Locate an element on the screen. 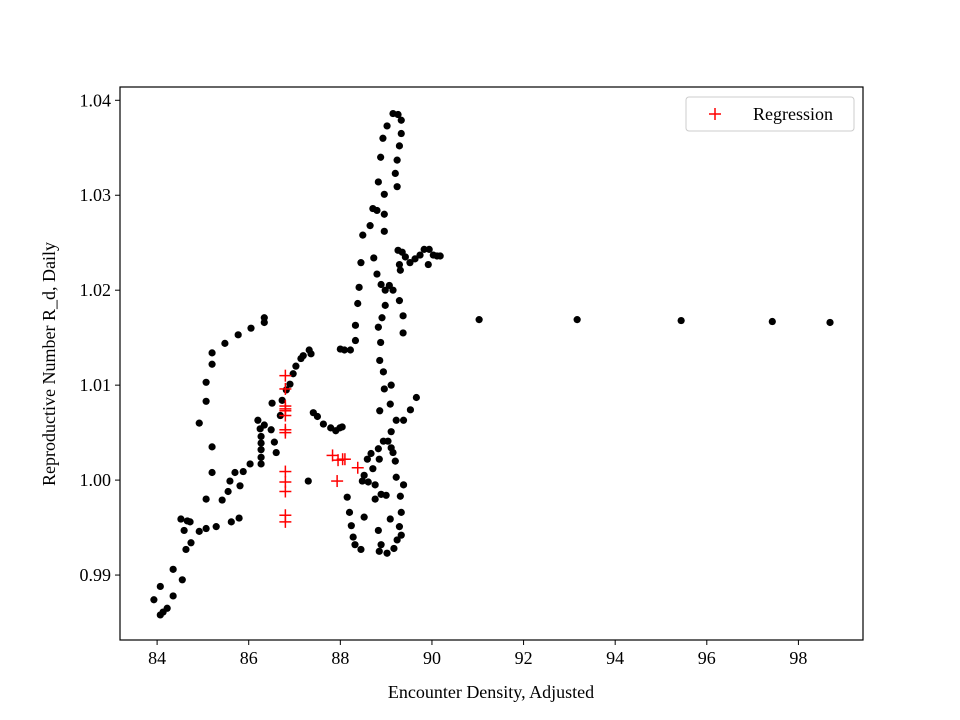 The height and width of the screenshot is (720, 960). x-axis-label: Encounter Density, Adjusted is located at coordinates (491, 692).